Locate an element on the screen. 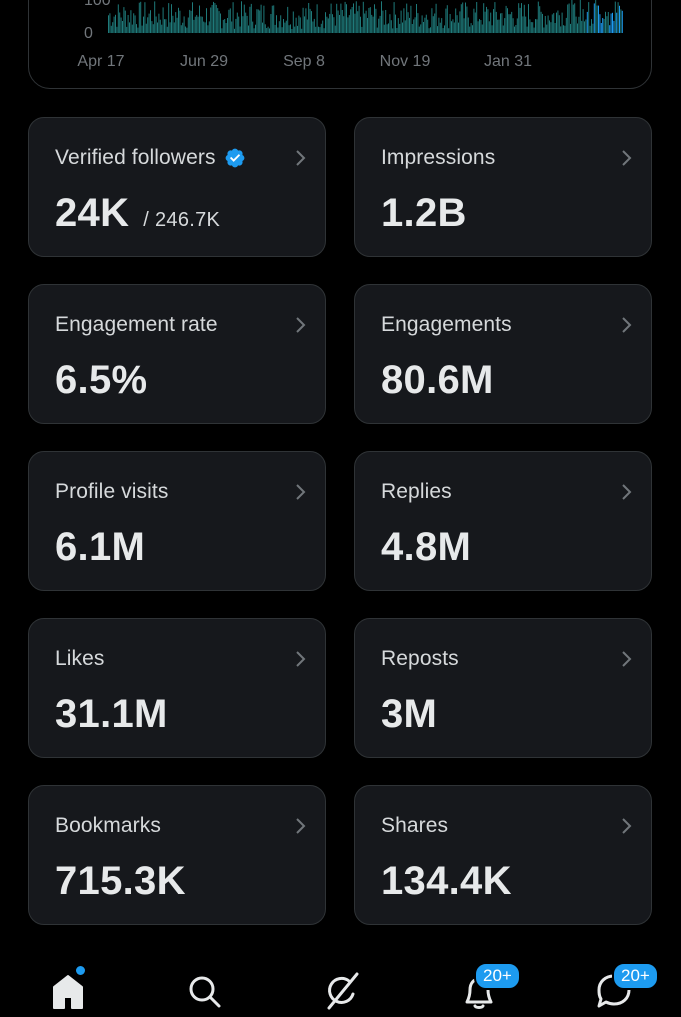 This screenshot has height=1017, width=681. metric-sub-value: / 246.7K is located at coordinates (182, 220).